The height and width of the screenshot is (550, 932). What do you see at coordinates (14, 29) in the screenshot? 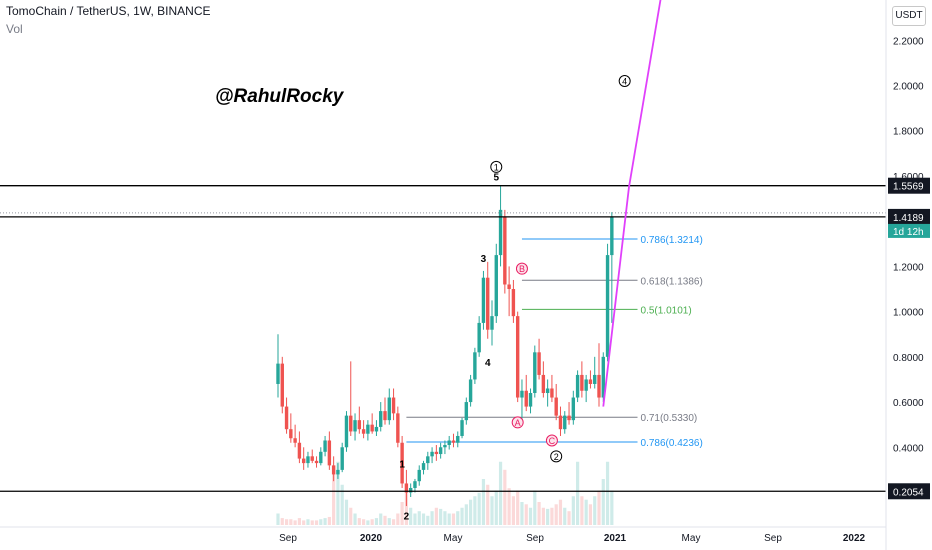
I see `volume-indicator-label: Vol` at bounding box center [14, 29].